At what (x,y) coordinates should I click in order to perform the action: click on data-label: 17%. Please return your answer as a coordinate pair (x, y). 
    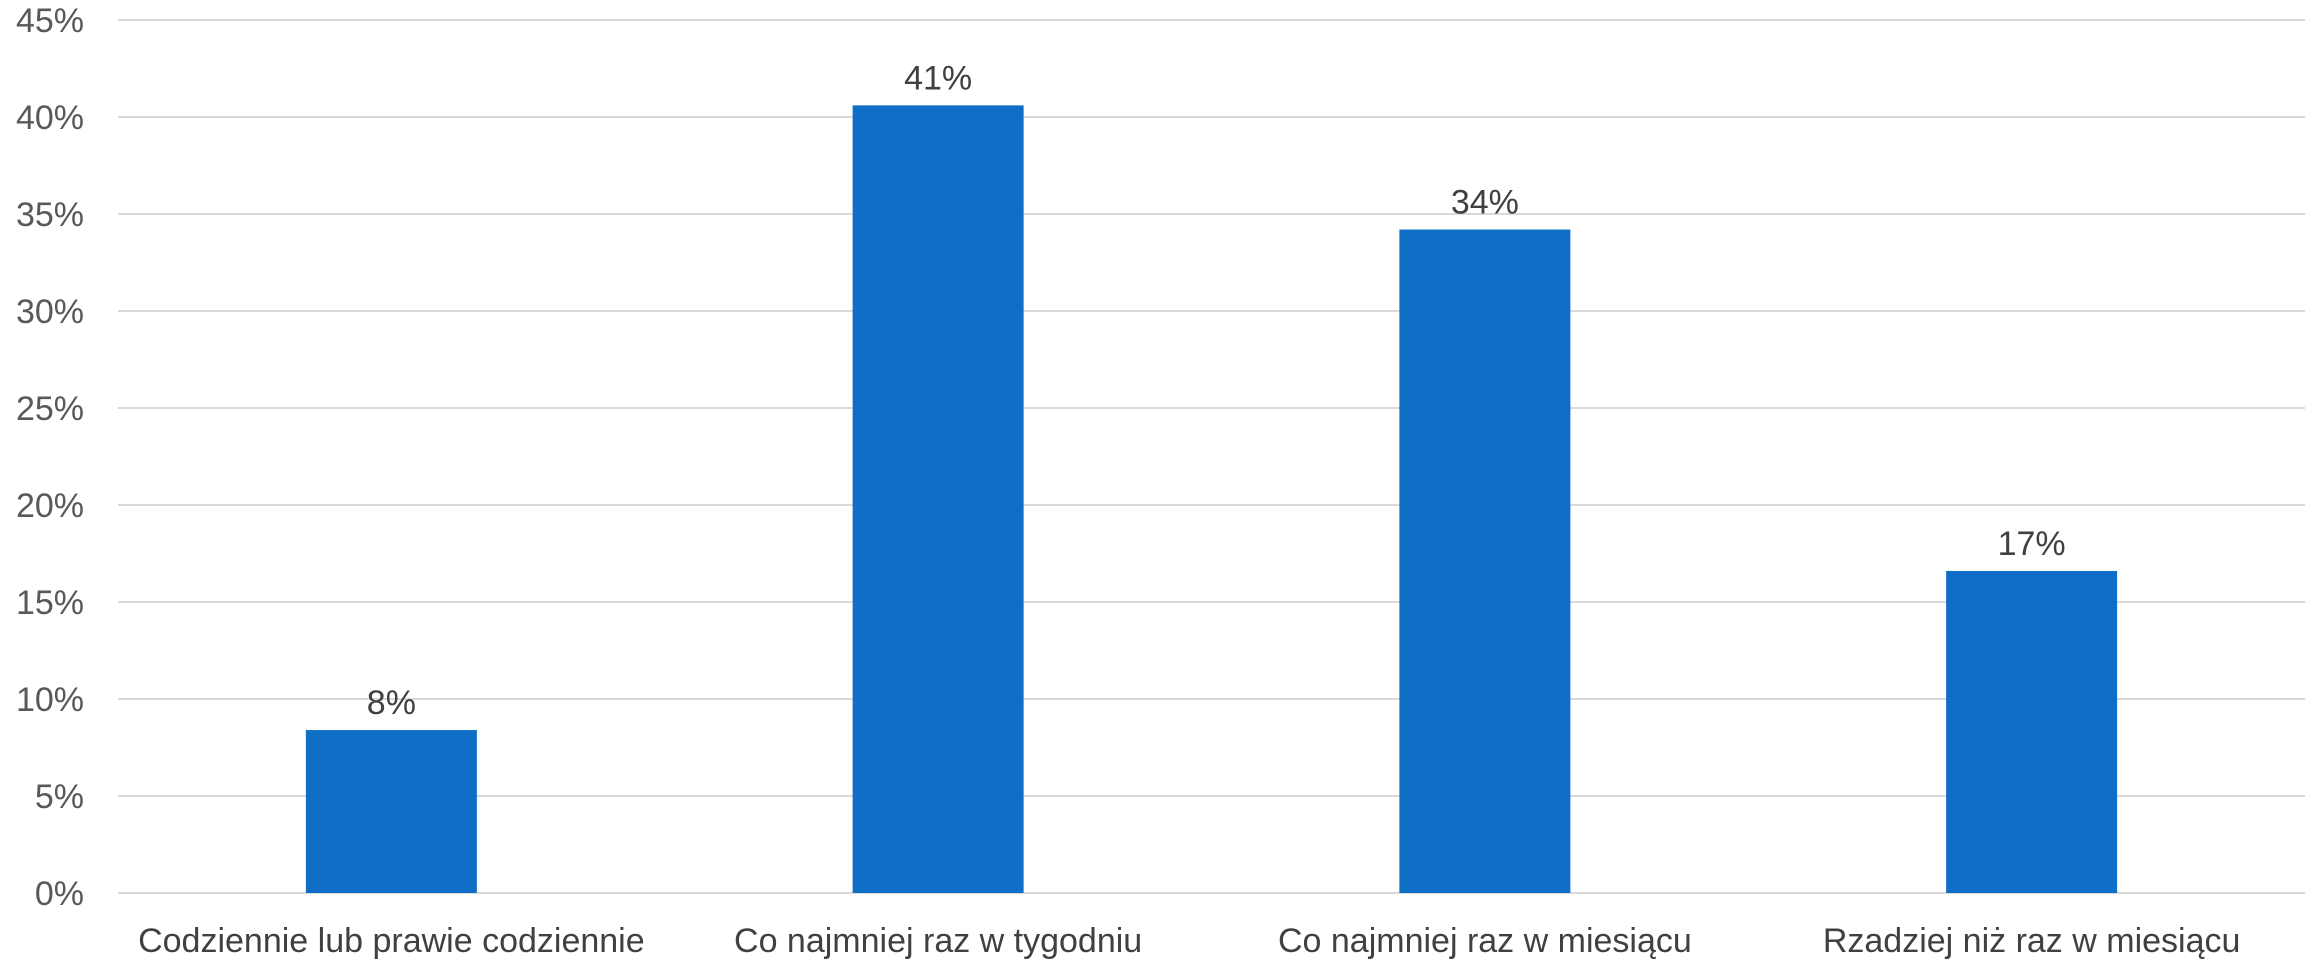
    Looking at the image, I should click on (2032, 544).